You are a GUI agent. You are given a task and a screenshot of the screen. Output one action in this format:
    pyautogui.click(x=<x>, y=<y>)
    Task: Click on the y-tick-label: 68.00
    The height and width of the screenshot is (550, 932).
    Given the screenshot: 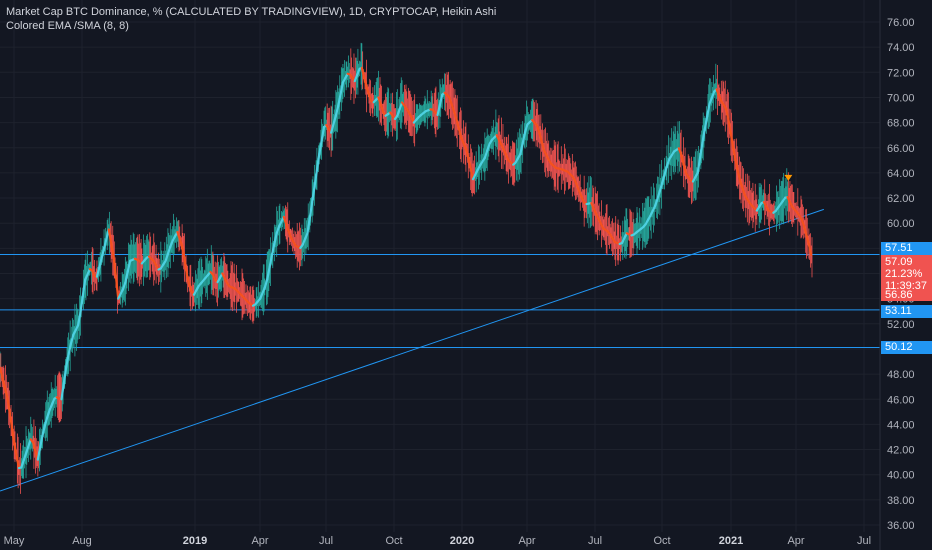 What is the action you would take?
    pyautogui.click(x=901, y=124)
    